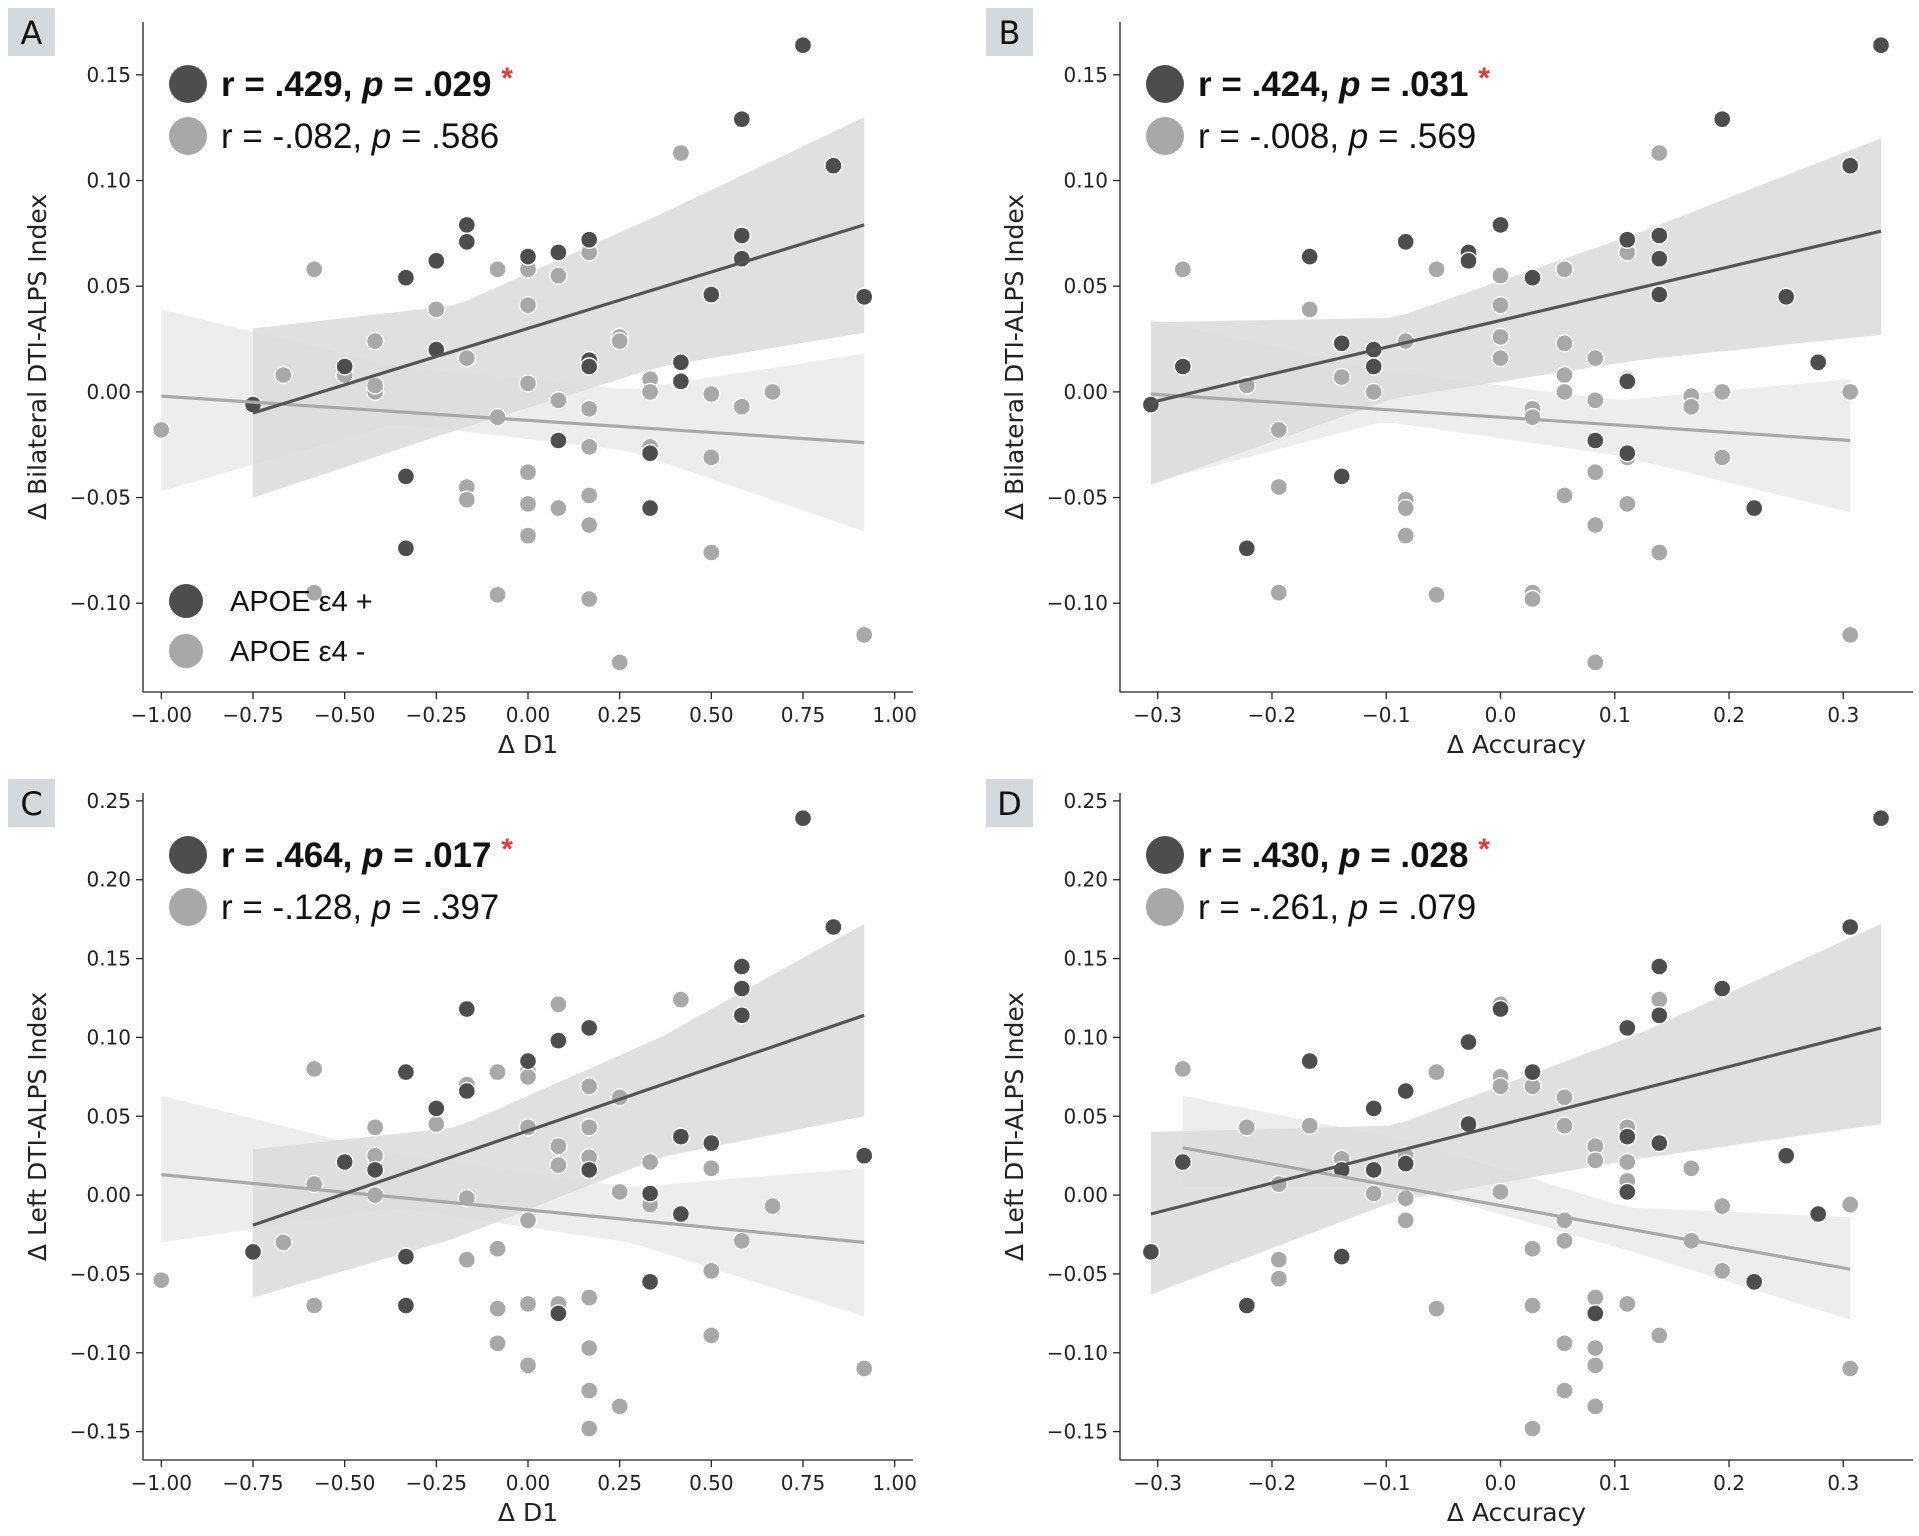 The height and width of the screenshot is (1536, 1919). I want to click on stat-p-label: p, so click(381, 136).